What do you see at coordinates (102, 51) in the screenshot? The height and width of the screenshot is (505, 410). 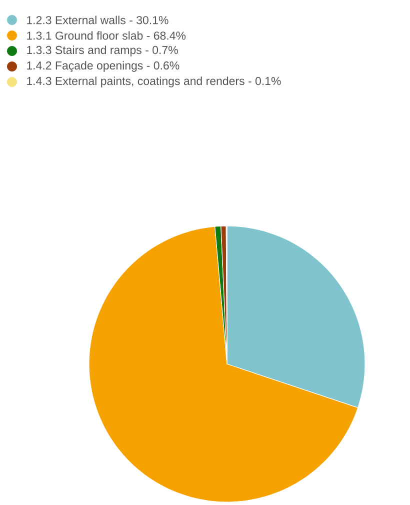 I see `legend-label: 1.3.3 Stairs and ramps - 0.7%` at bounding box center [102, 51].